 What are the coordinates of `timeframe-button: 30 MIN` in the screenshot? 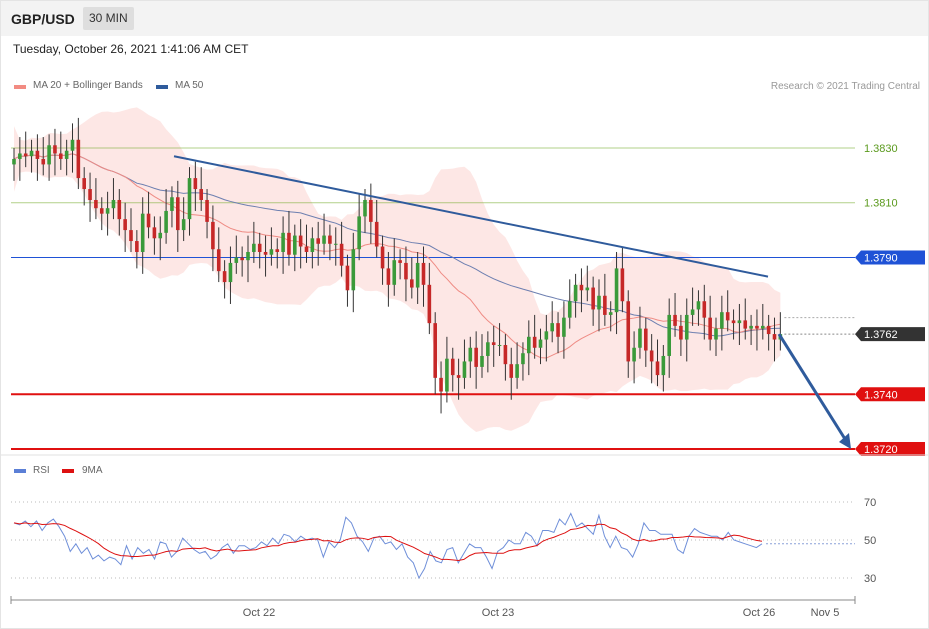 It's located at (108, 18).